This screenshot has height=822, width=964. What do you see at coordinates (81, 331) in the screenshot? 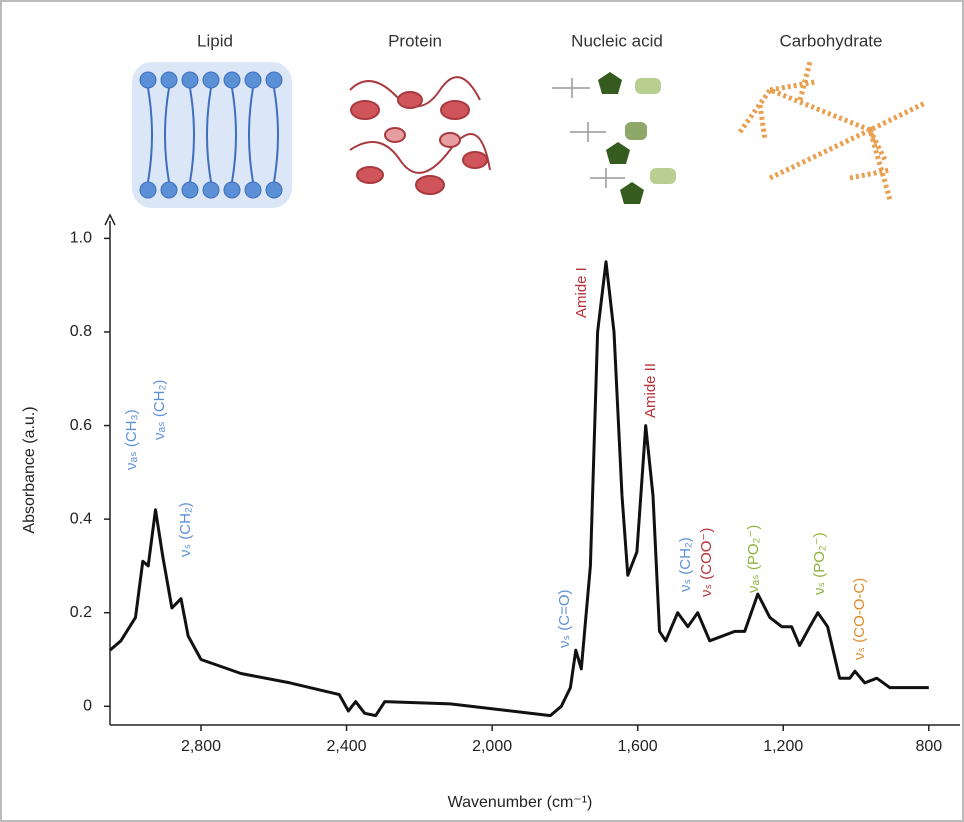
I see `y-tick-label: 0.8` at bounding box center [81, 331].